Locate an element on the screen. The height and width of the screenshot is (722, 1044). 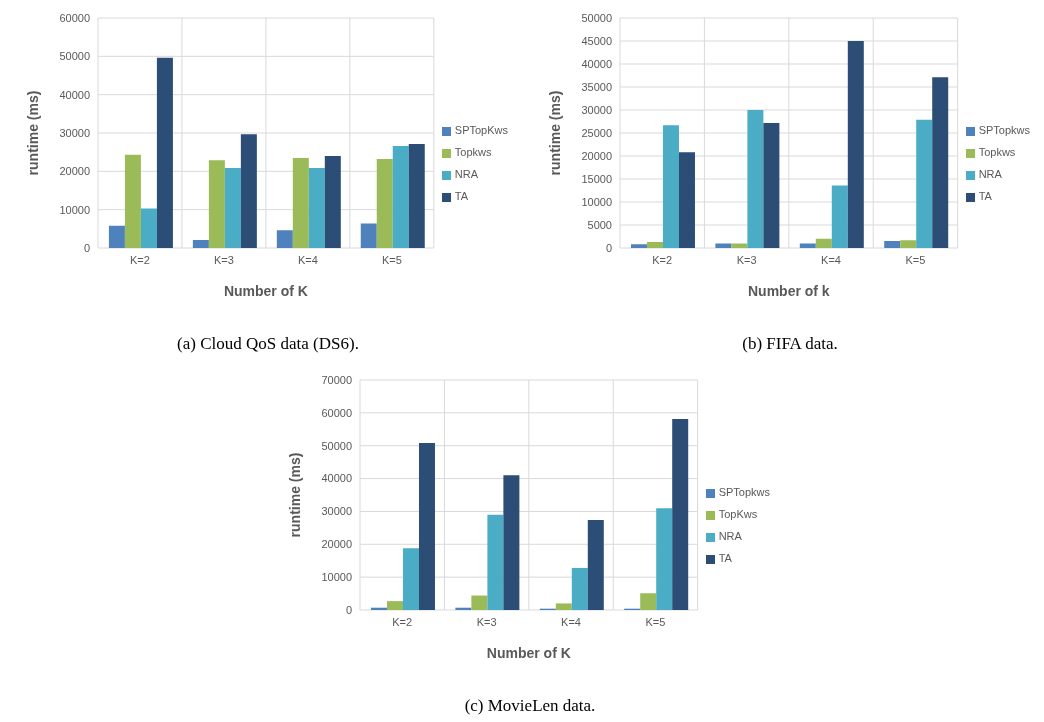
y-tick-label: 25000 is located at coordinates (596, 132).